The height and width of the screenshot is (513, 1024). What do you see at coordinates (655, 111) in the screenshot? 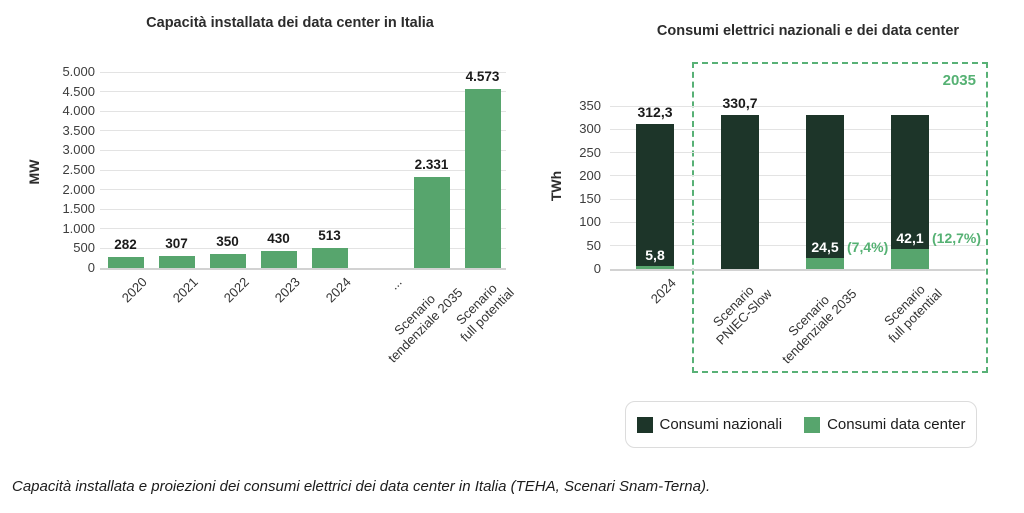
I see `bar-total-label: 312,3` at bounding box center [655, 111].